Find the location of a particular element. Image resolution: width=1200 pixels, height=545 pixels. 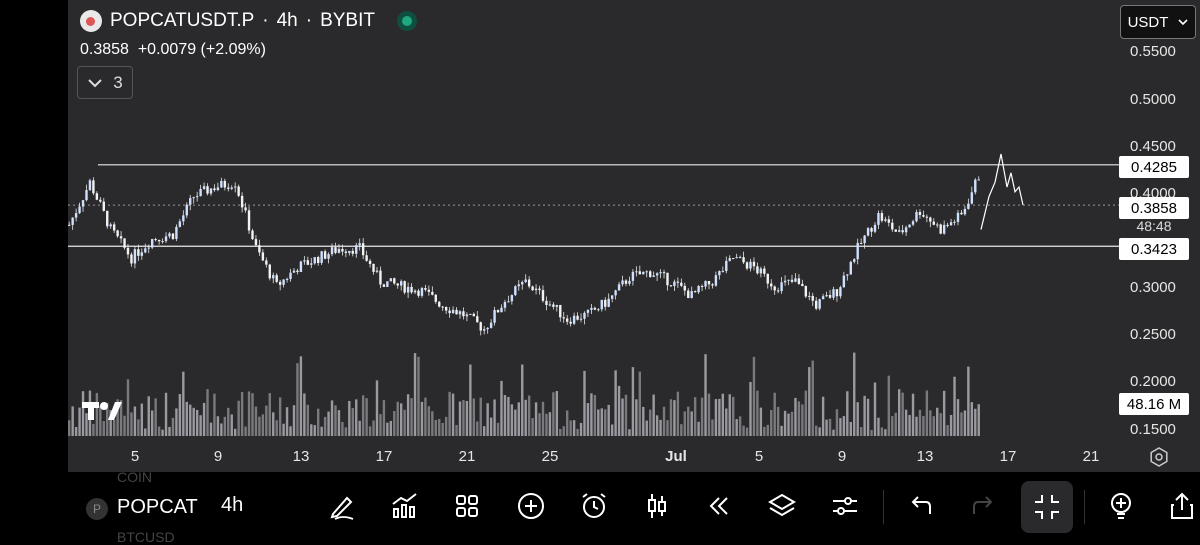

indicators-toggle-button: 3 is located at coordinates (105, 82).